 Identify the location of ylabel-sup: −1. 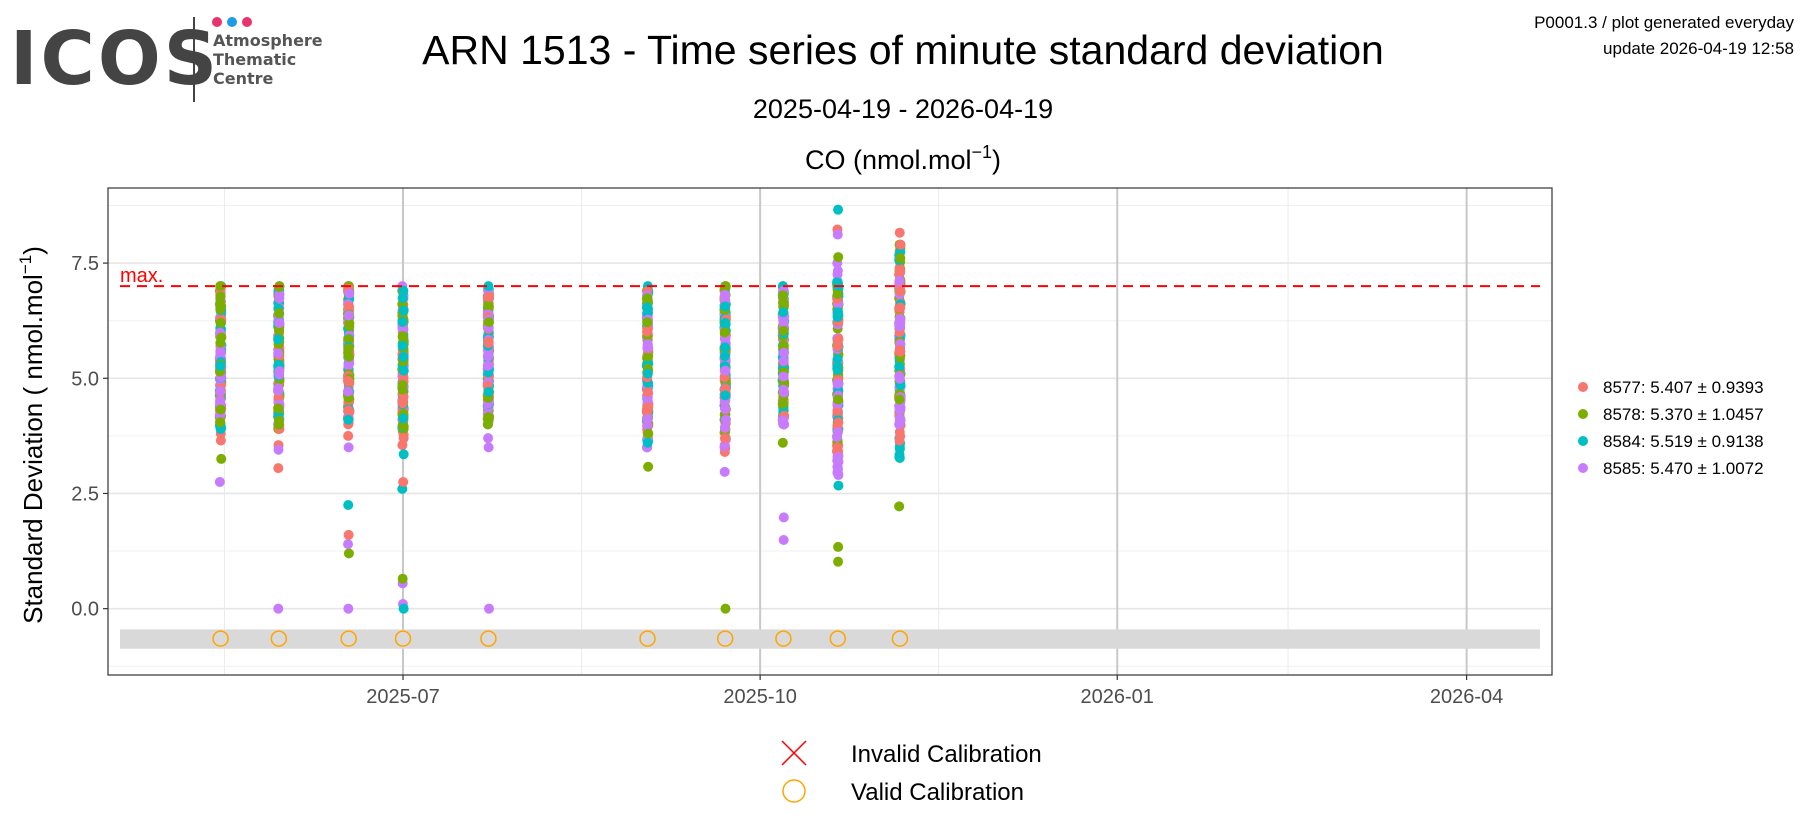
(25, 264).